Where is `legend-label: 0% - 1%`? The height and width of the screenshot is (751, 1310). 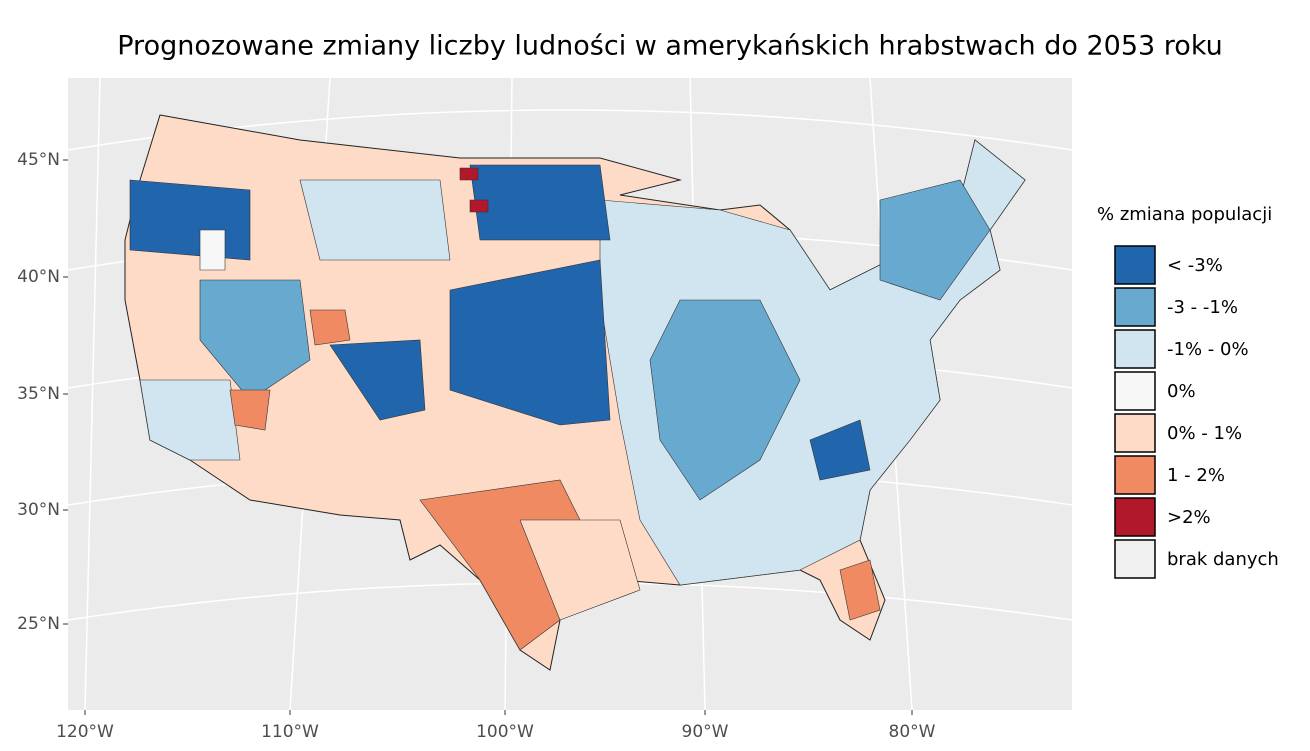
legend-label: 0% - 1% is located at coordinates (1204, 433).